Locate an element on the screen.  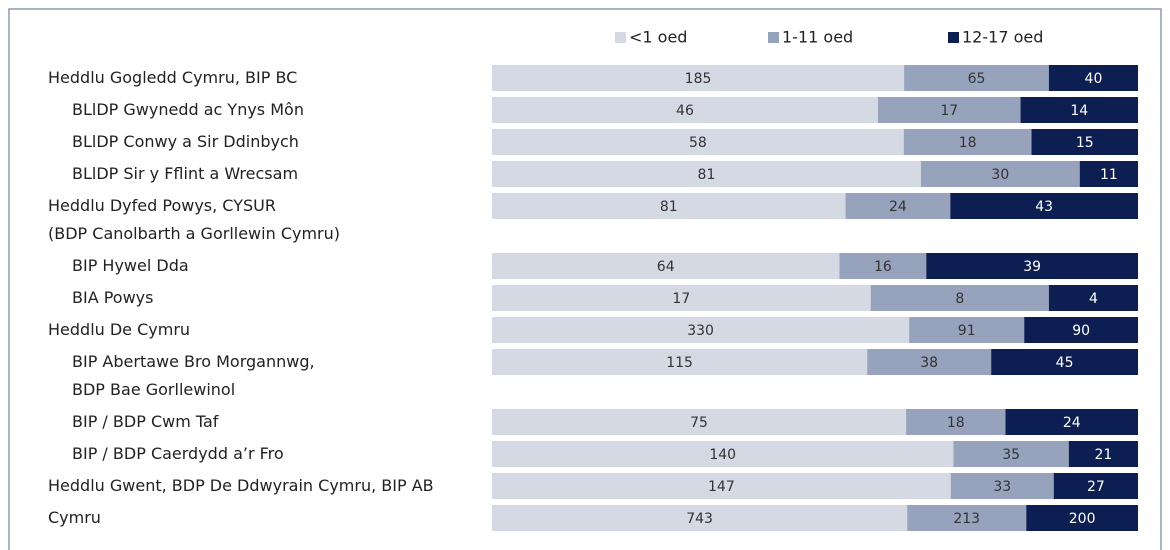
category-label: BIP / BDP Caerdydd a’r Fro is located at coordinates (178, 453).